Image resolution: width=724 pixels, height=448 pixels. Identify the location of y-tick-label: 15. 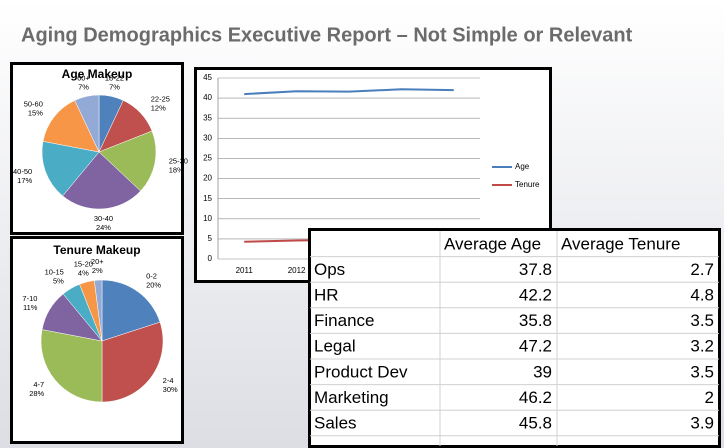
(207, 198).